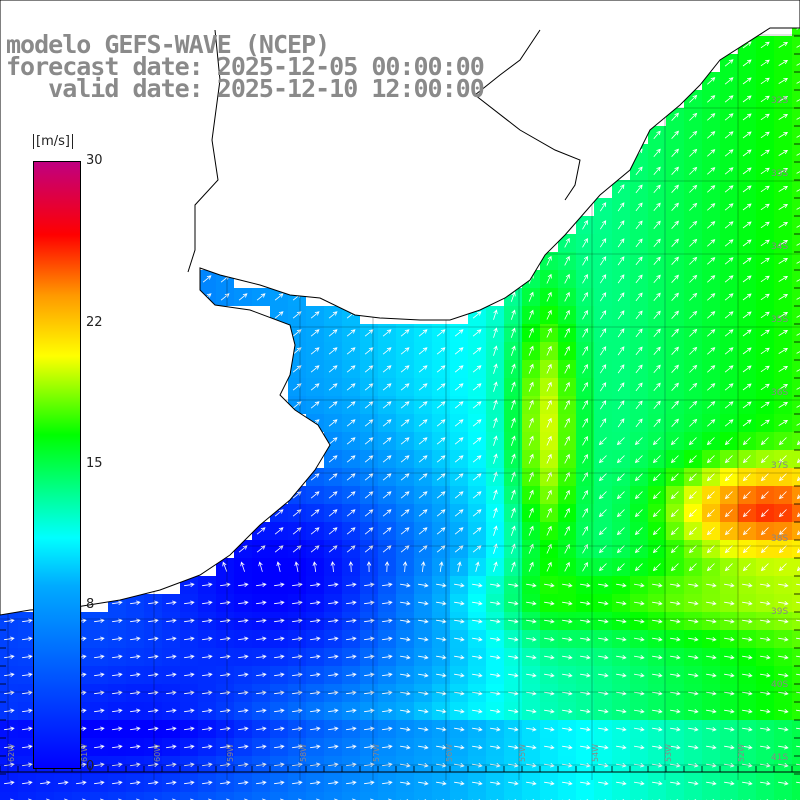 Image resolution: width=800 pixels, height=800 pixels. Describe the element at coordinates (779, 758) in the screenshot. I see `lat-label: 41S` at that location.